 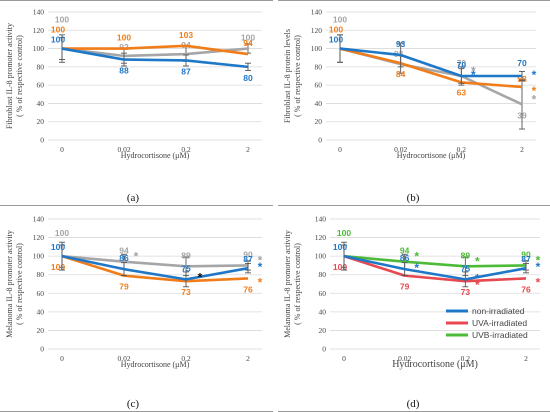 I want to click on divider-mid-b, so click(x=414, y=205).